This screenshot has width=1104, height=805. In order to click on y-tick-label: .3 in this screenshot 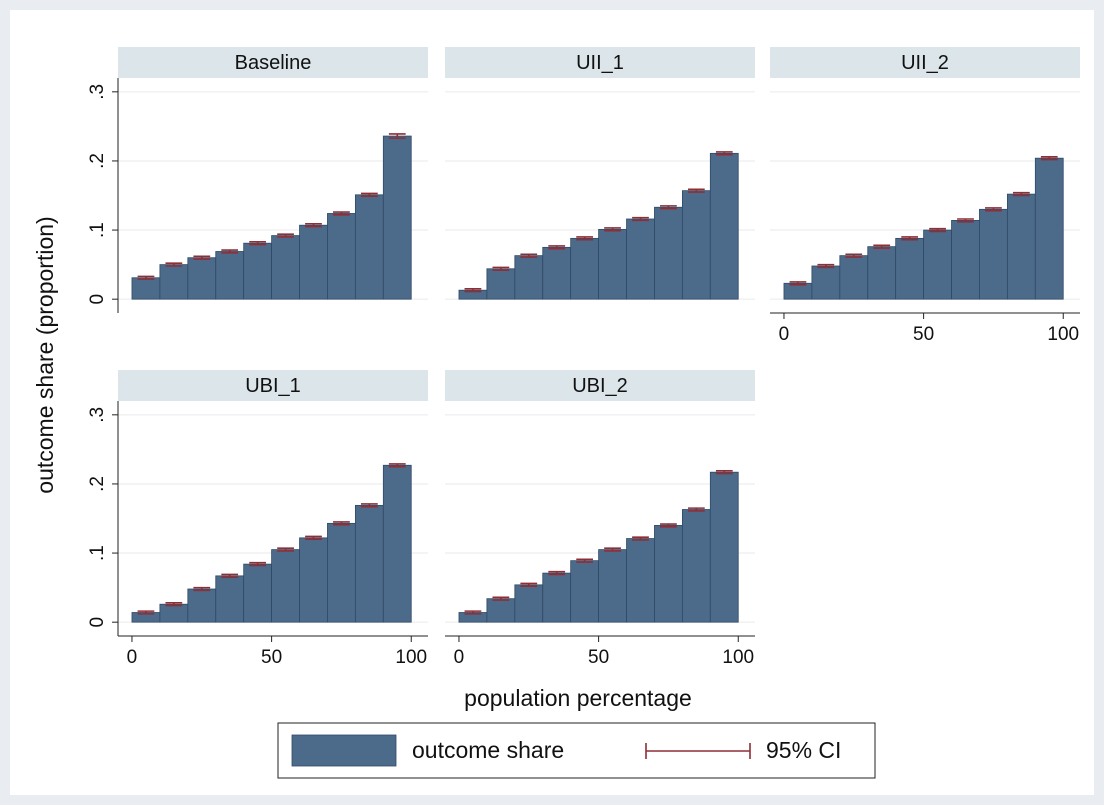, I will do `click(97, 415)`.